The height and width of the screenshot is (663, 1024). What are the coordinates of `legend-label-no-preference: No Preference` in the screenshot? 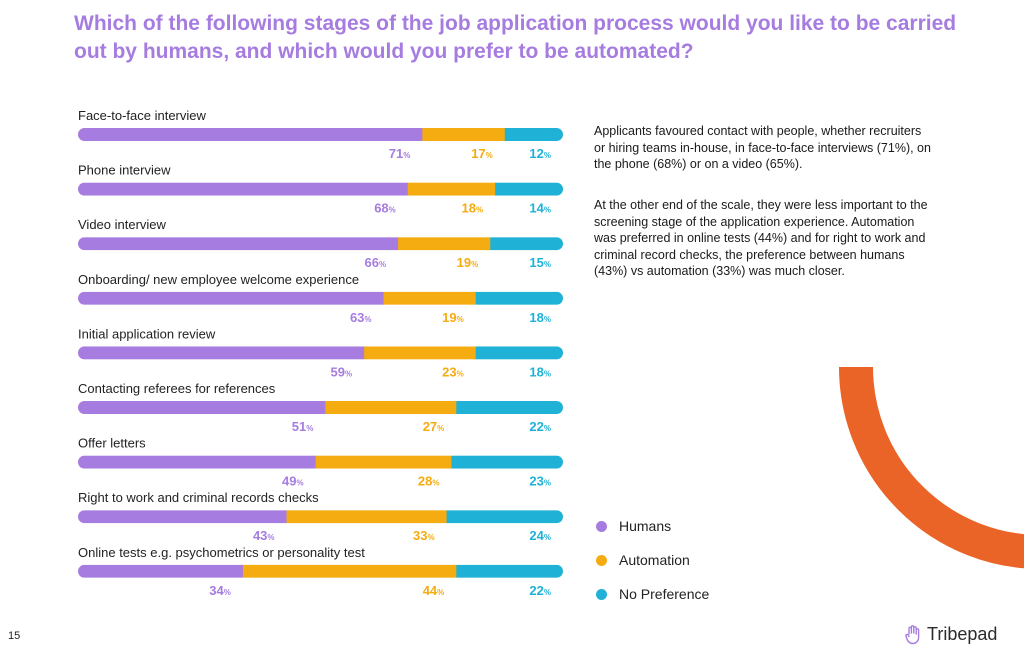 It's located at (664, 594).